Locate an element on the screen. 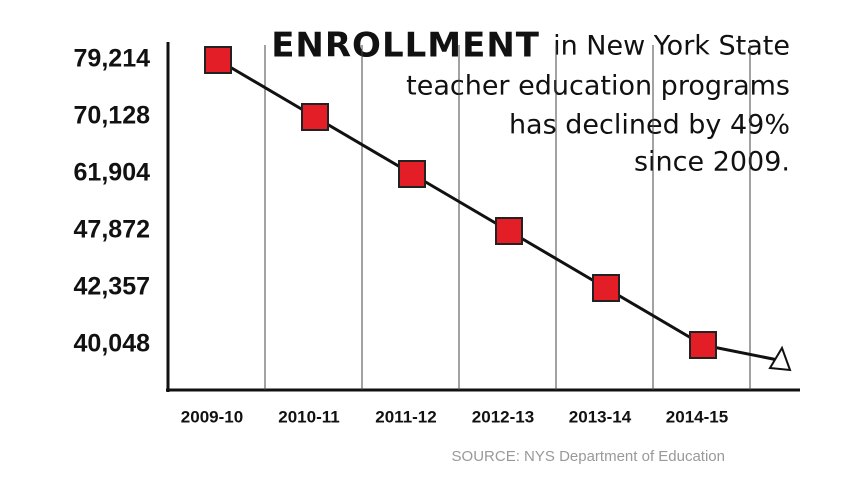 This screenshot has height=491, width=860. y-tick-label: 79,214 is located at coordinates (112, 59).